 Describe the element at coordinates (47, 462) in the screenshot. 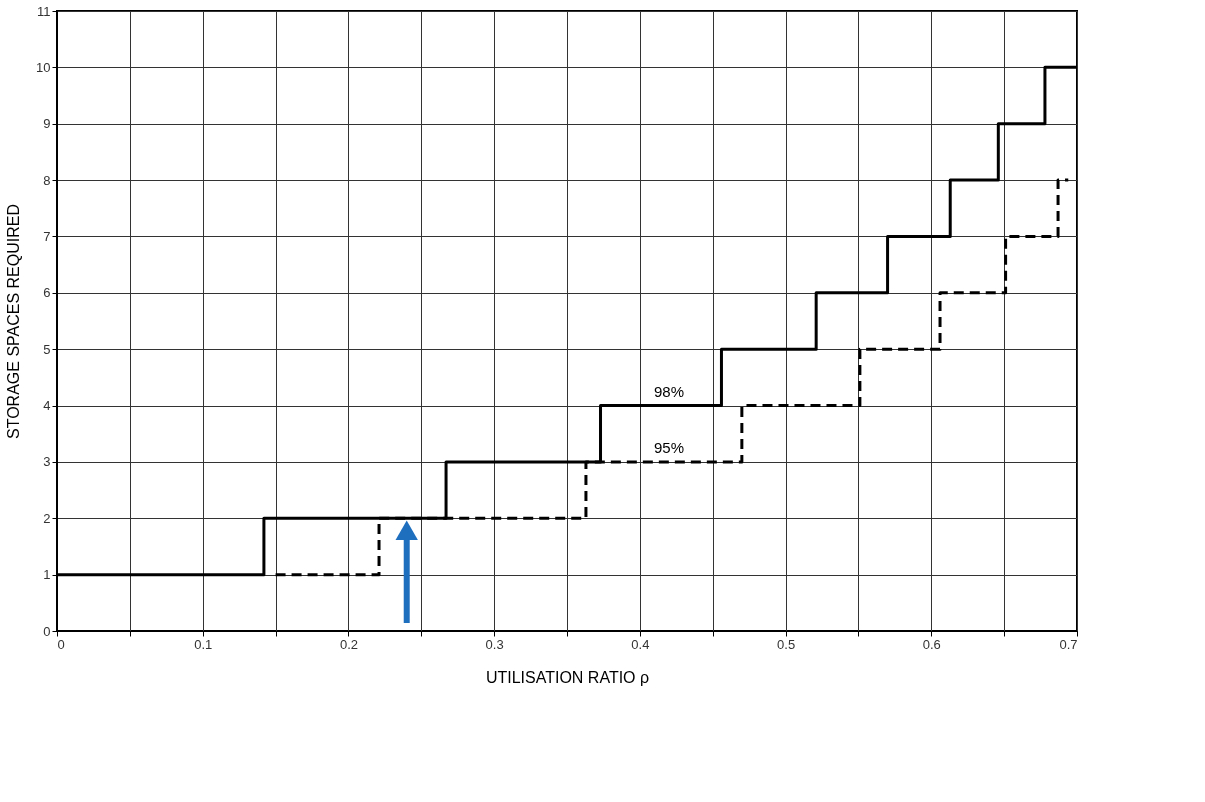

I see `y-tick-label: 3` at that location.